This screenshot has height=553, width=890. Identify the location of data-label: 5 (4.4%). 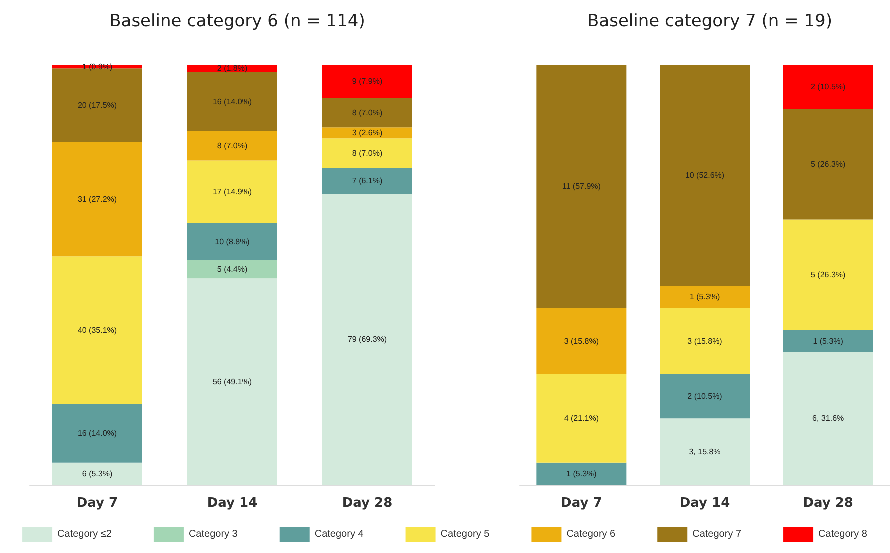
(232, 269).